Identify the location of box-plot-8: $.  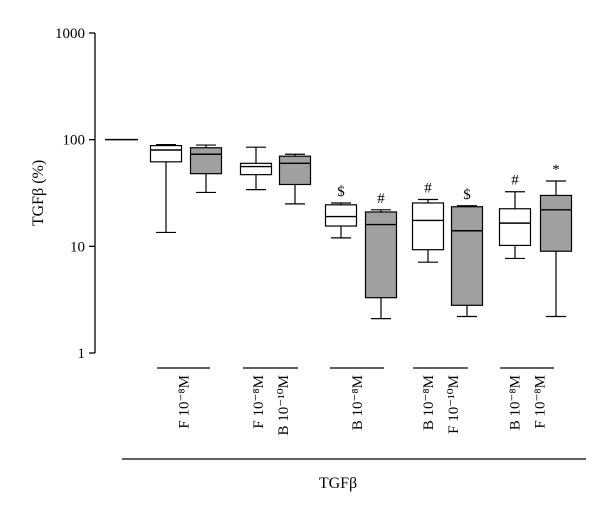
(467, 252).